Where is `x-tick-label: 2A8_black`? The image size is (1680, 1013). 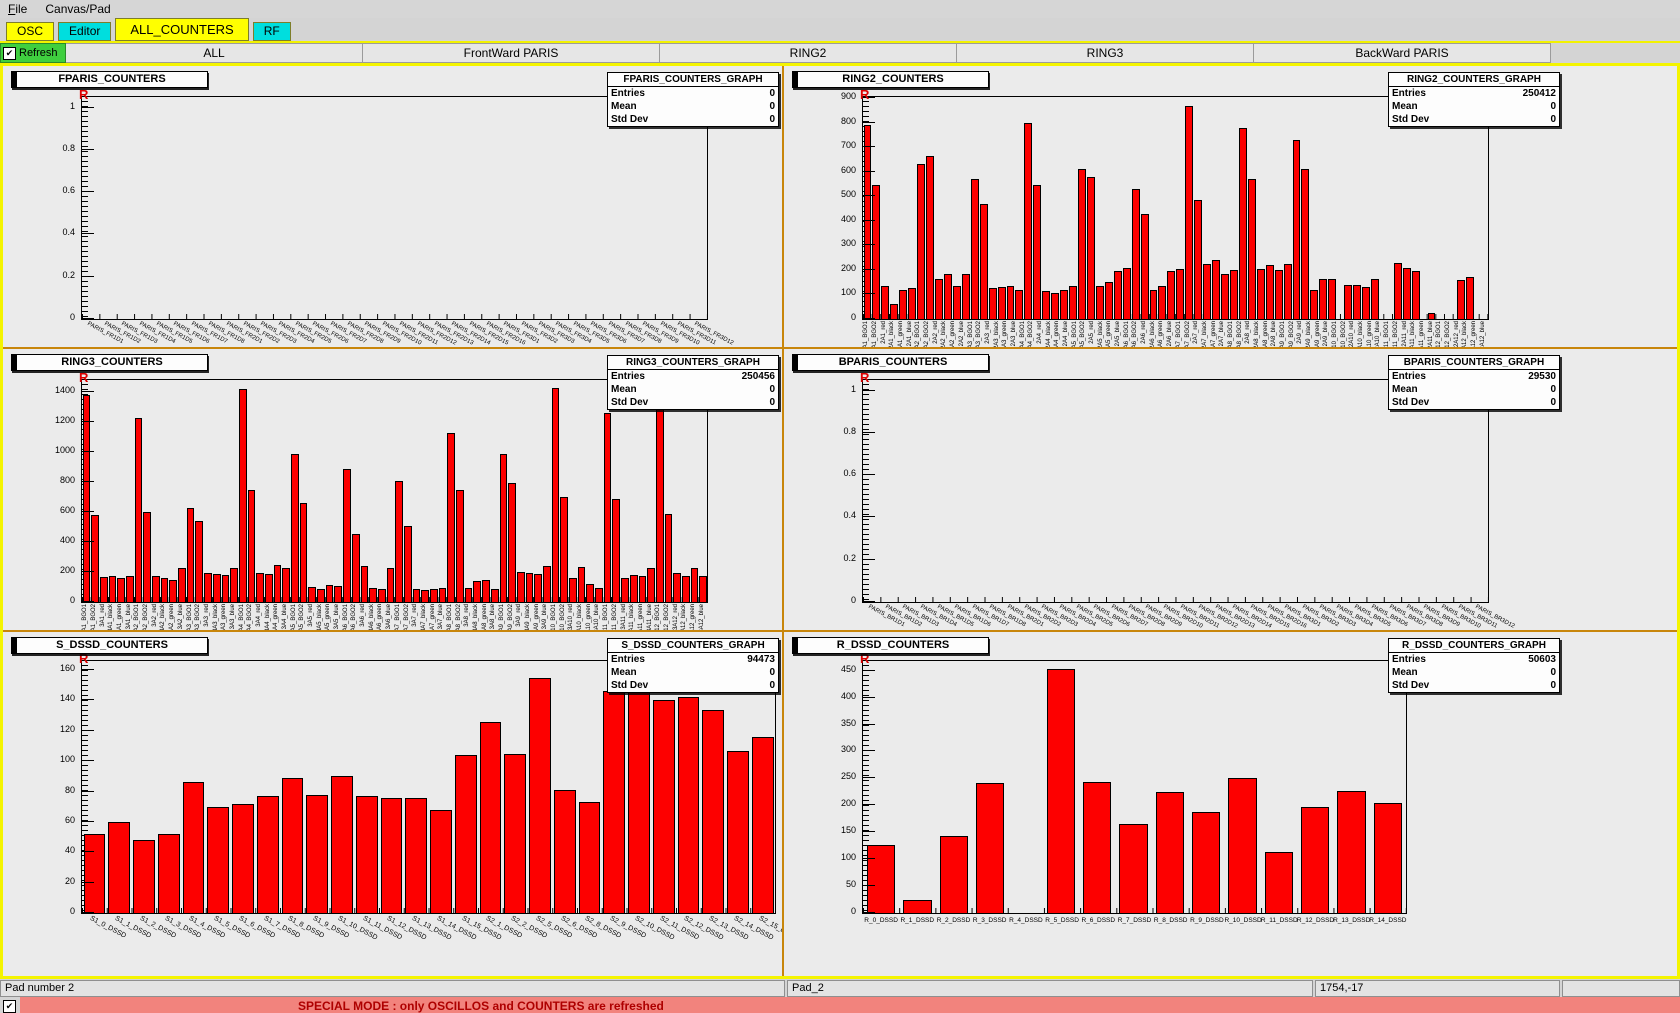 x-tick-label: 2A8_black is located at coordinates (1256, 334).